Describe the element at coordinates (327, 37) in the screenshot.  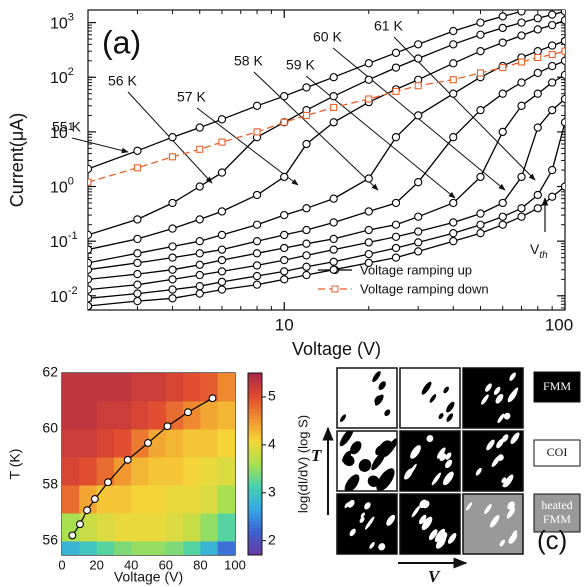
I see `curve-label: 60 K` at that location.